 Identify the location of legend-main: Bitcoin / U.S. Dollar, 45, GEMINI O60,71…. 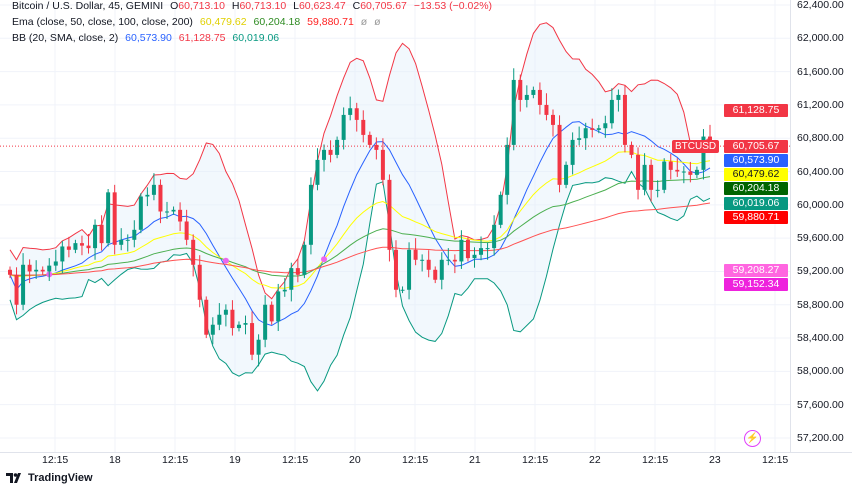
(254, 6).